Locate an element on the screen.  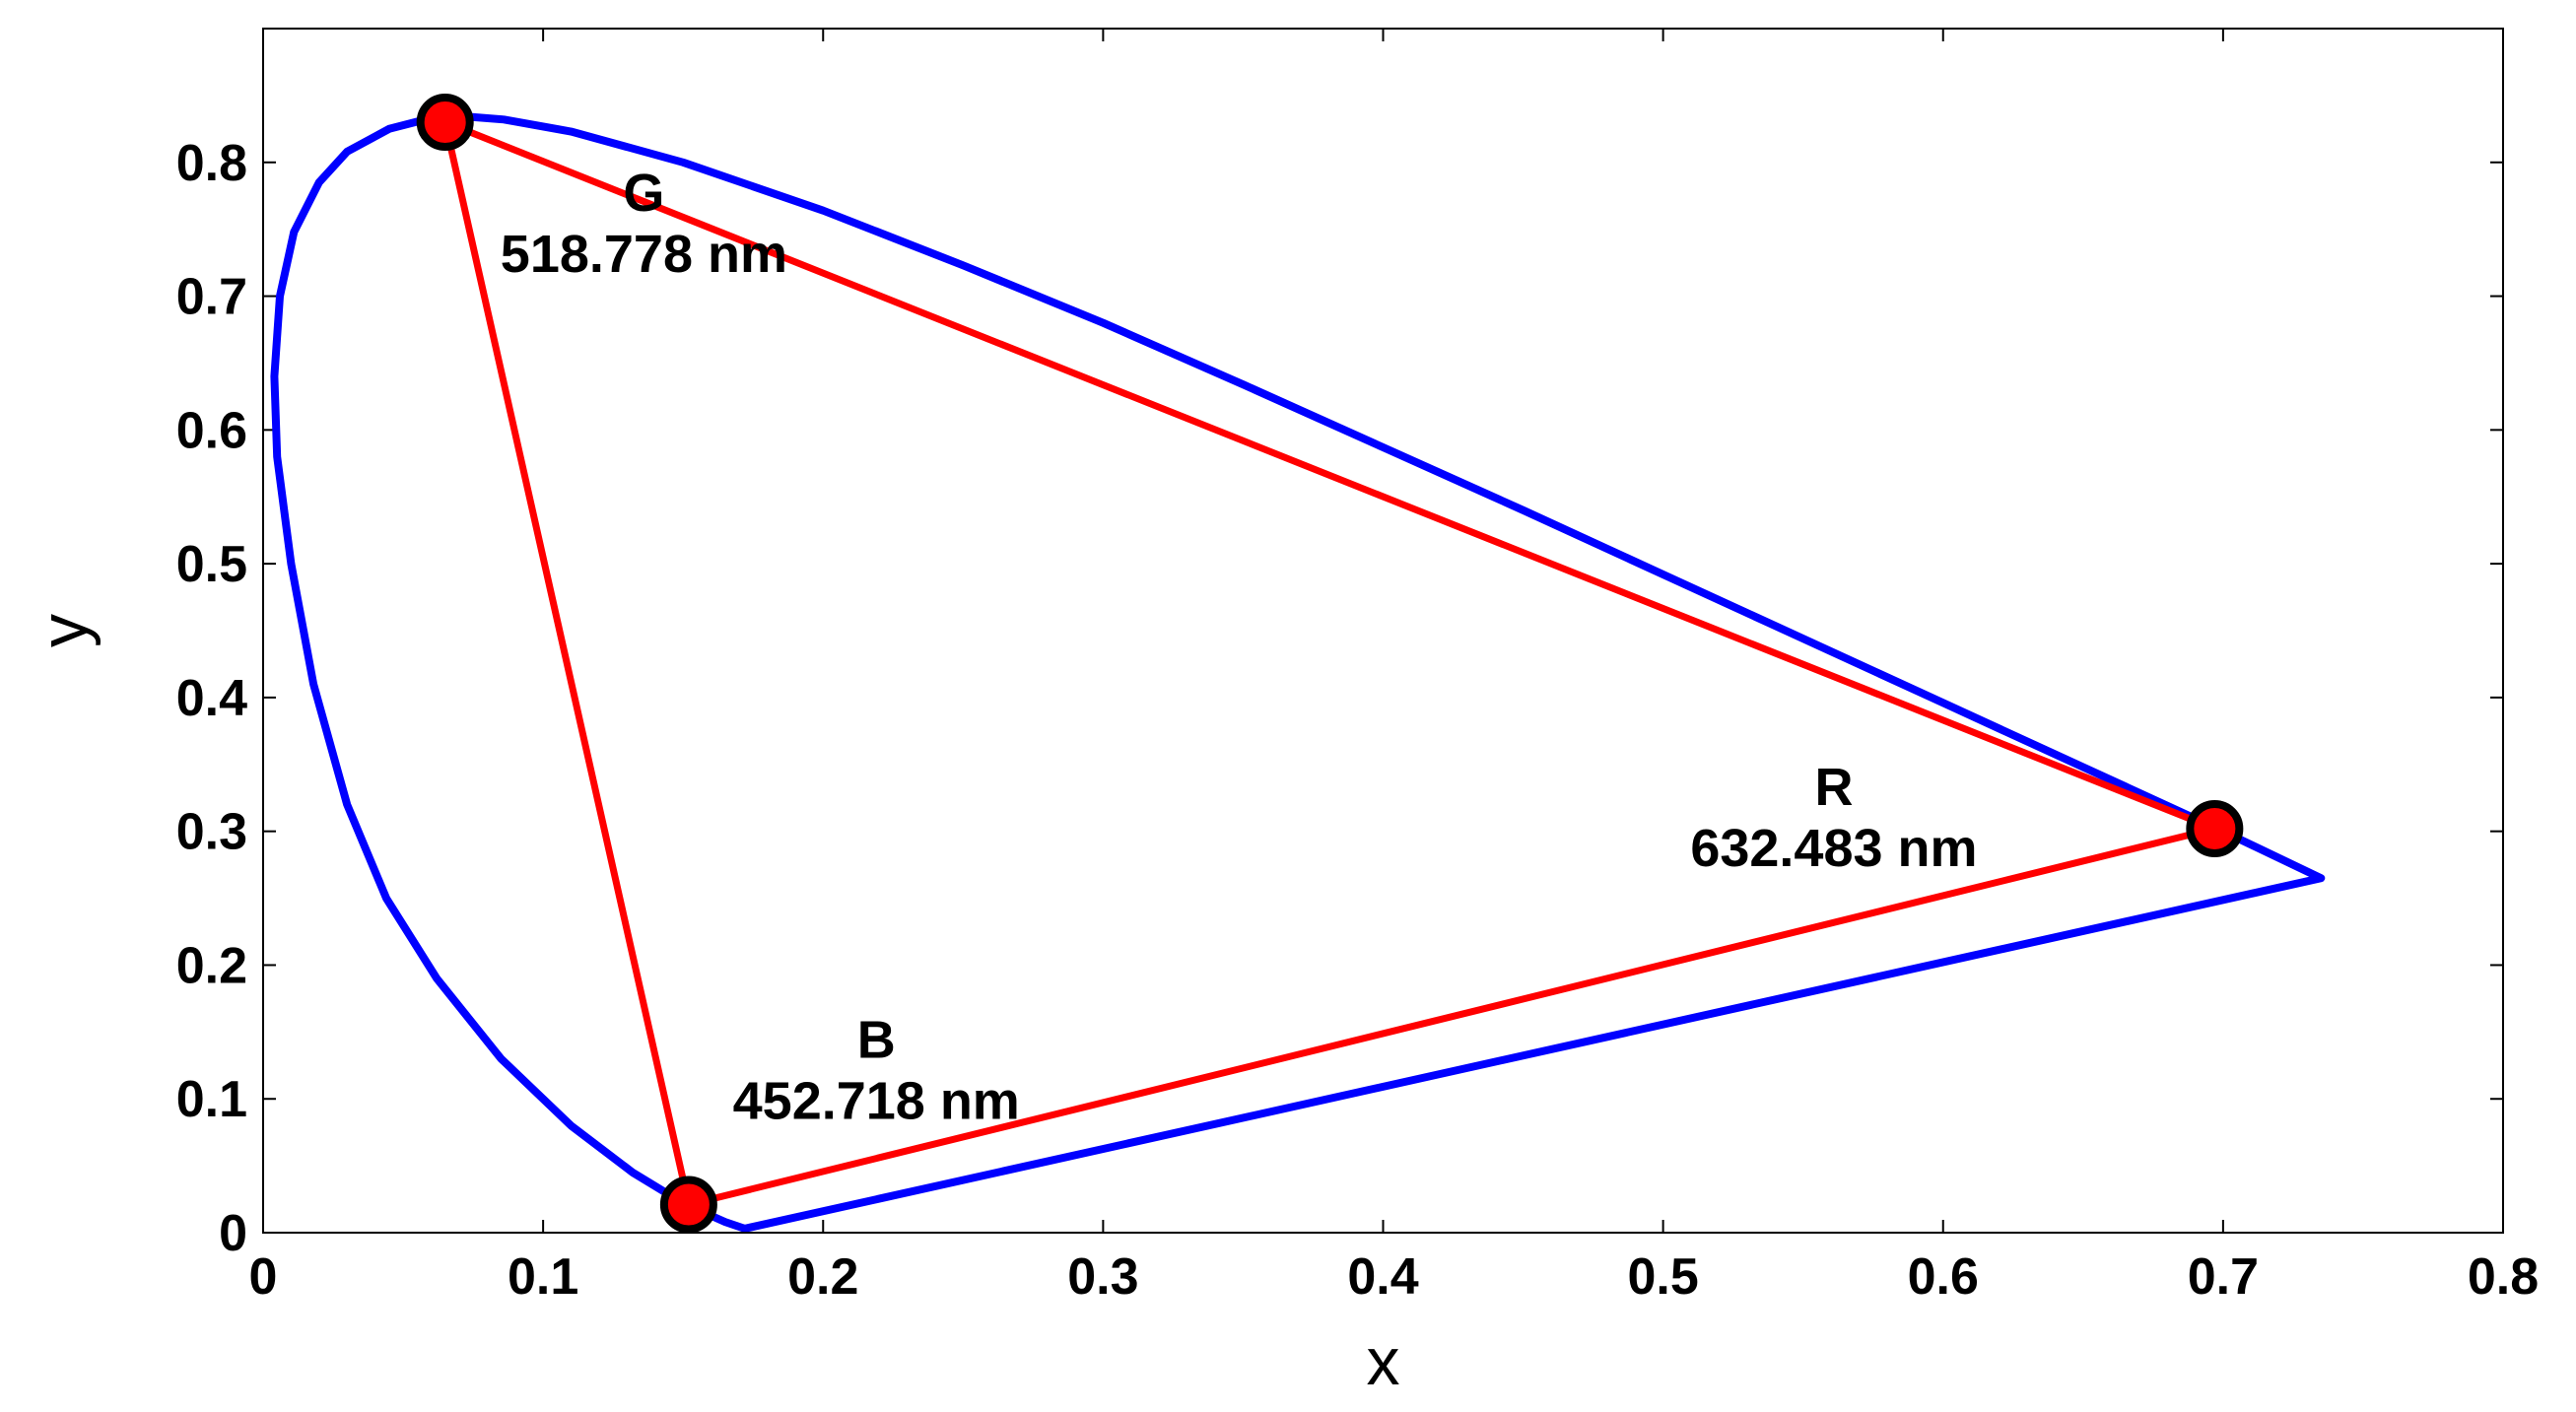
annotation-label: R is located at coordinates (1833, 787).